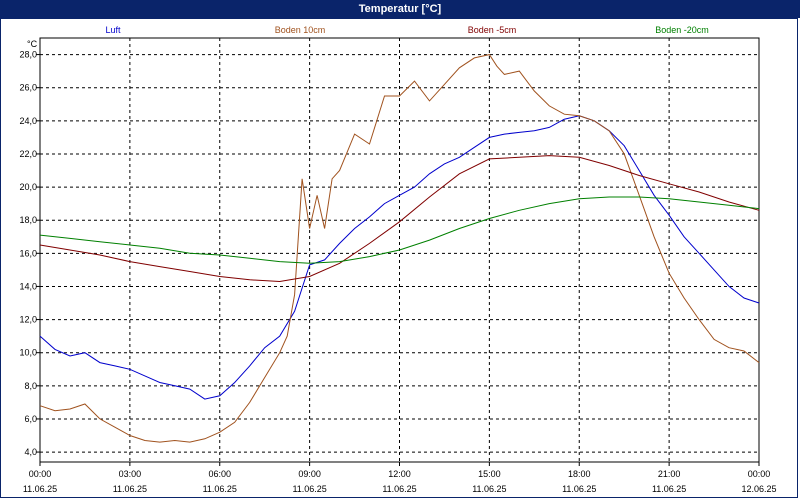 The image size is (800, 500). I want to click on y-tick-label: 22,0, so click(28, 154).